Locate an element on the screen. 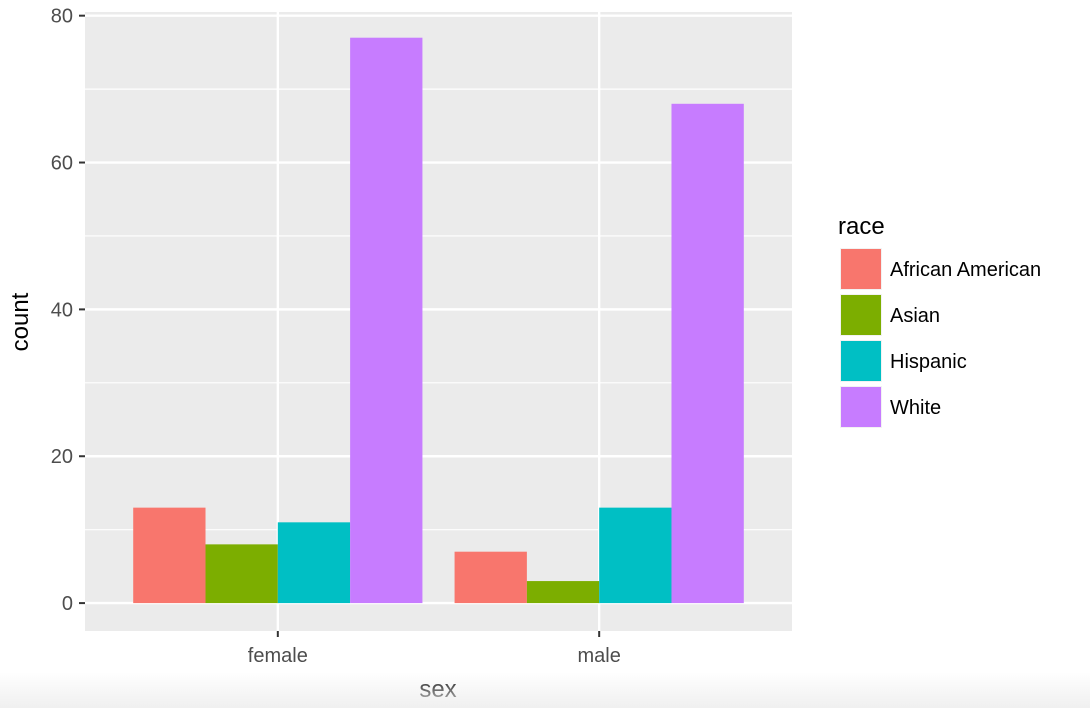 This screenshot has width=1090, height=708. x-tick-label: female is located at coordinates (278, 656).